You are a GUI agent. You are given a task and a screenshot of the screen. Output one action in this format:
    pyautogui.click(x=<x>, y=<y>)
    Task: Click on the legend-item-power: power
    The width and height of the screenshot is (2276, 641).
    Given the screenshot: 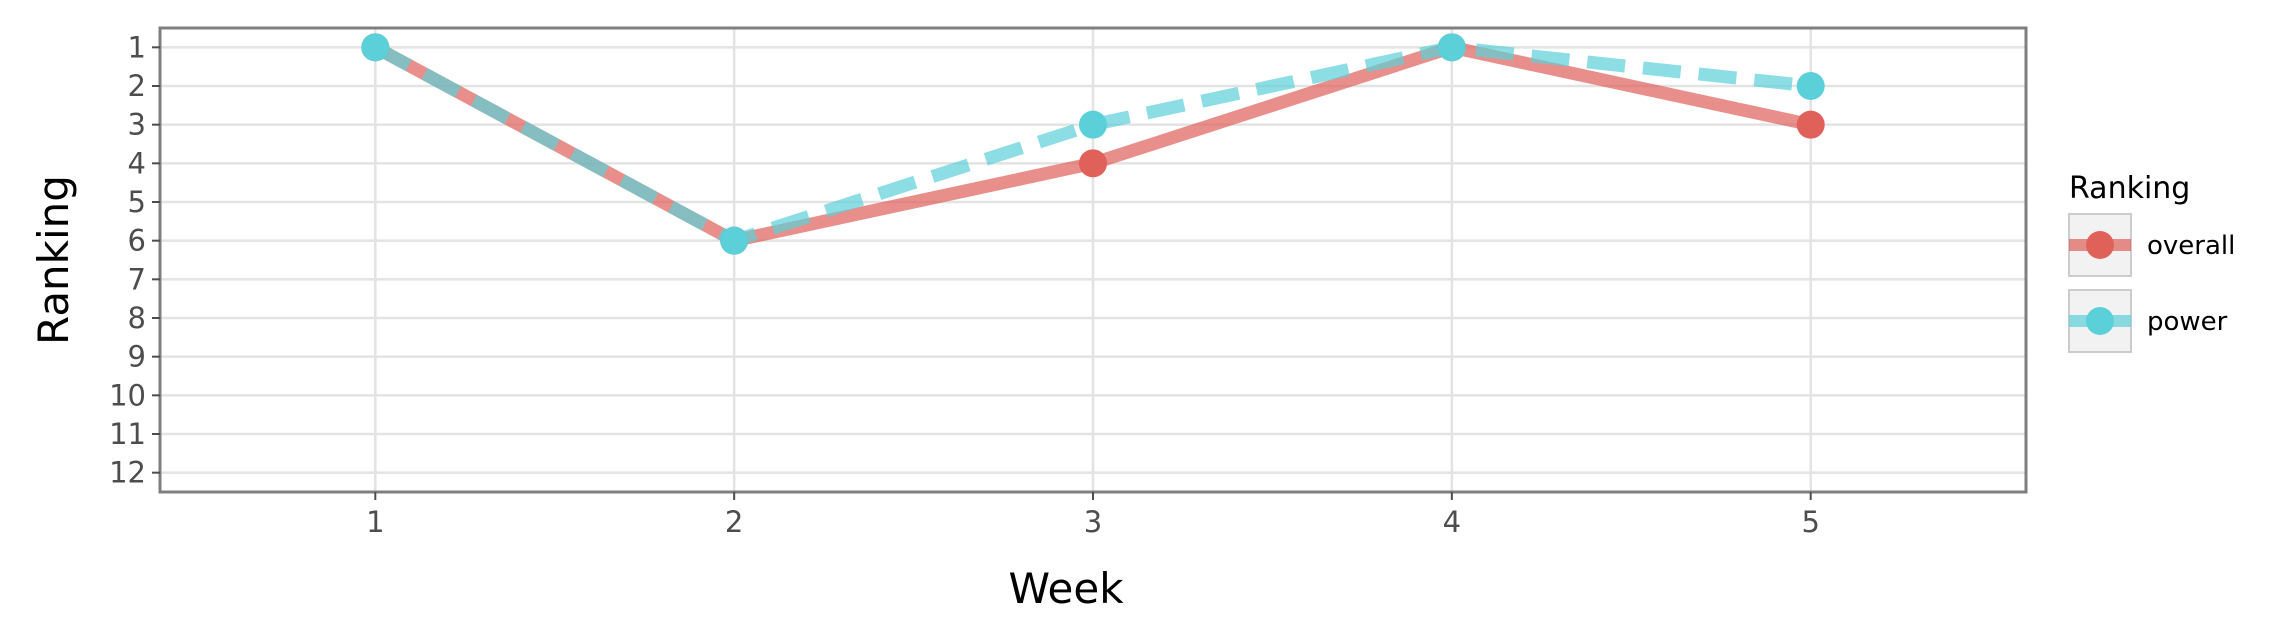 What is the action you would take?
    pyautogui.click(x=2148, y=321)
    